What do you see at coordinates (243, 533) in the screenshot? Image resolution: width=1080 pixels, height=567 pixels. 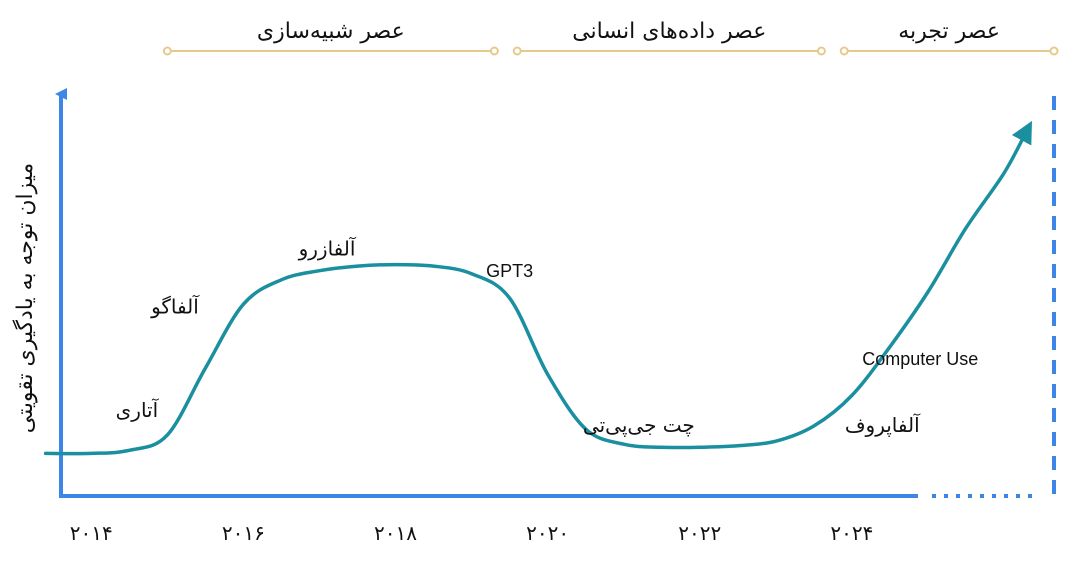 I see `x-tick-label-1: ۲۰۱۶` at bounding box center [243, 533].